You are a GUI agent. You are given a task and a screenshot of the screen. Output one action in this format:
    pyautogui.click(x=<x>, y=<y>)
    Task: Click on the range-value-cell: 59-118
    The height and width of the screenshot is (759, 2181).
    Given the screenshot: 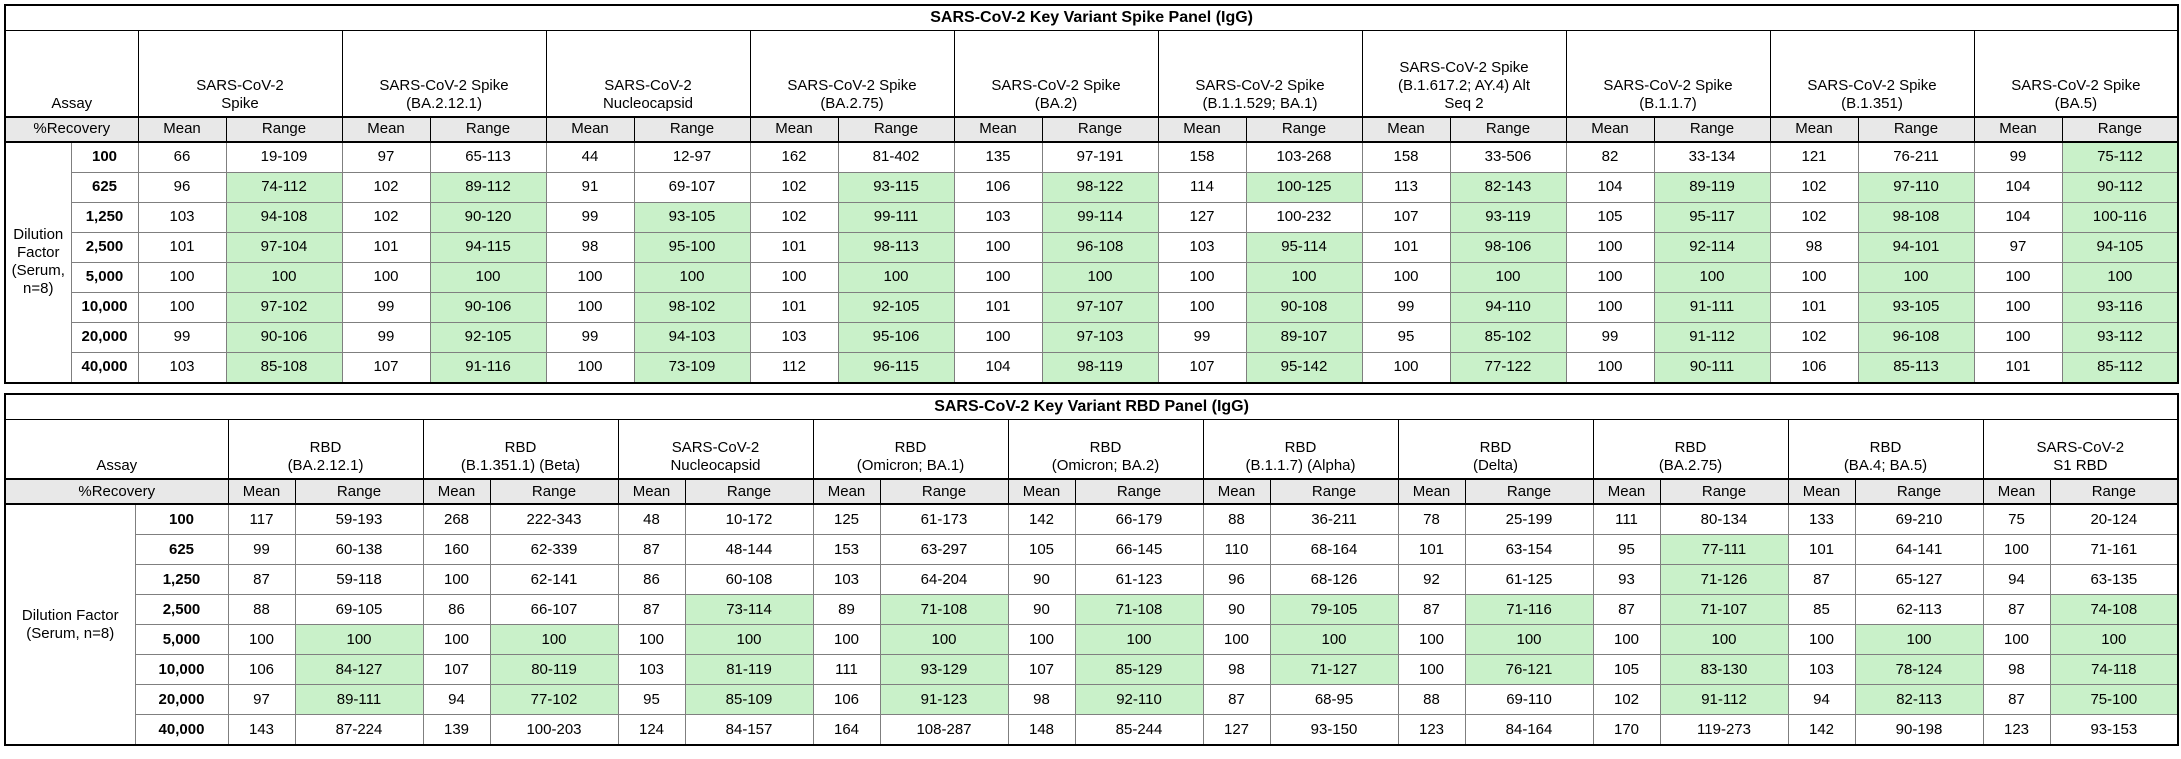 What is the action you would take?
    pyautogui.click(x=359, y=579)
    